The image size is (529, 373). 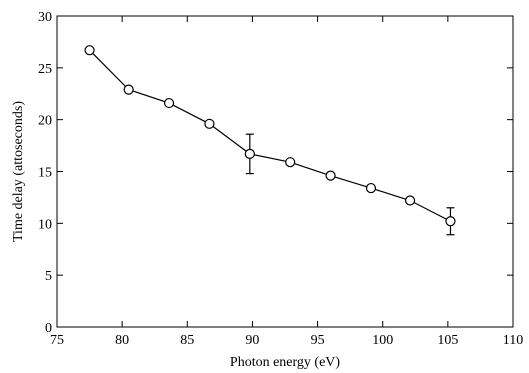 I want to click on y-tick-label: 0, so click(x=48, y=328).